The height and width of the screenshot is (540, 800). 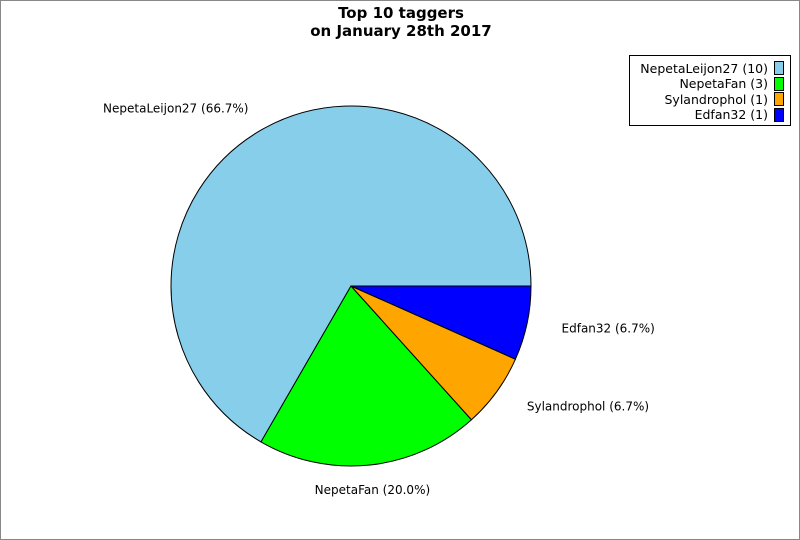 What do you see at coordinates (401, 13) in the screenshot?
I see `title-line-1: Top 10 taggers` at bounding box center [401, 13].